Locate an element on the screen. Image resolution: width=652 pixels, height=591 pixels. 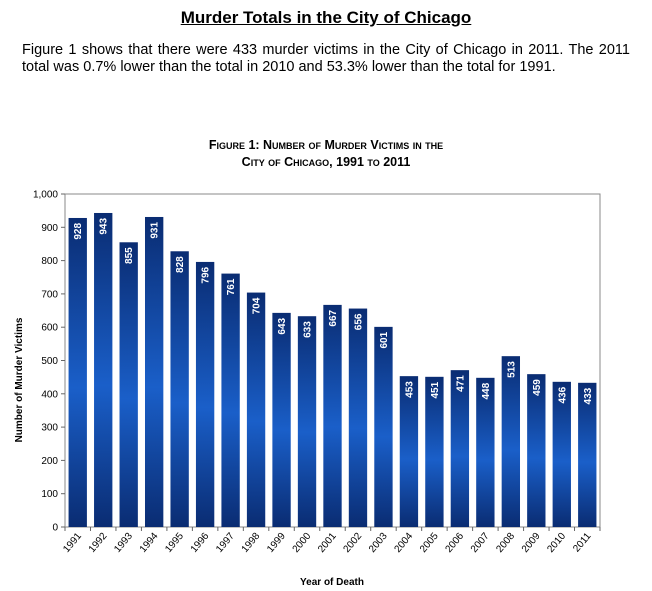
x-tick-label: 2008 is located at coordinates (505, 543).